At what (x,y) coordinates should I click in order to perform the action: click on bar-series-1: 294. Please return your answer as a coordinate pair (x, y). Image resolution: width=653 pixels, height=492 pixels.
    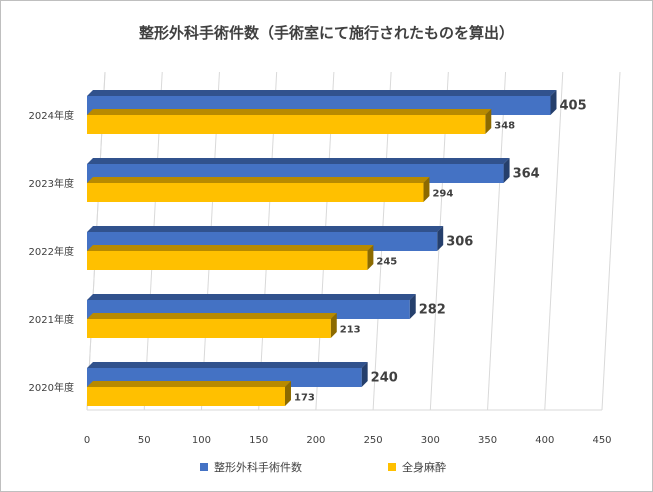
    Looking at the image, I should click on (270, 189).